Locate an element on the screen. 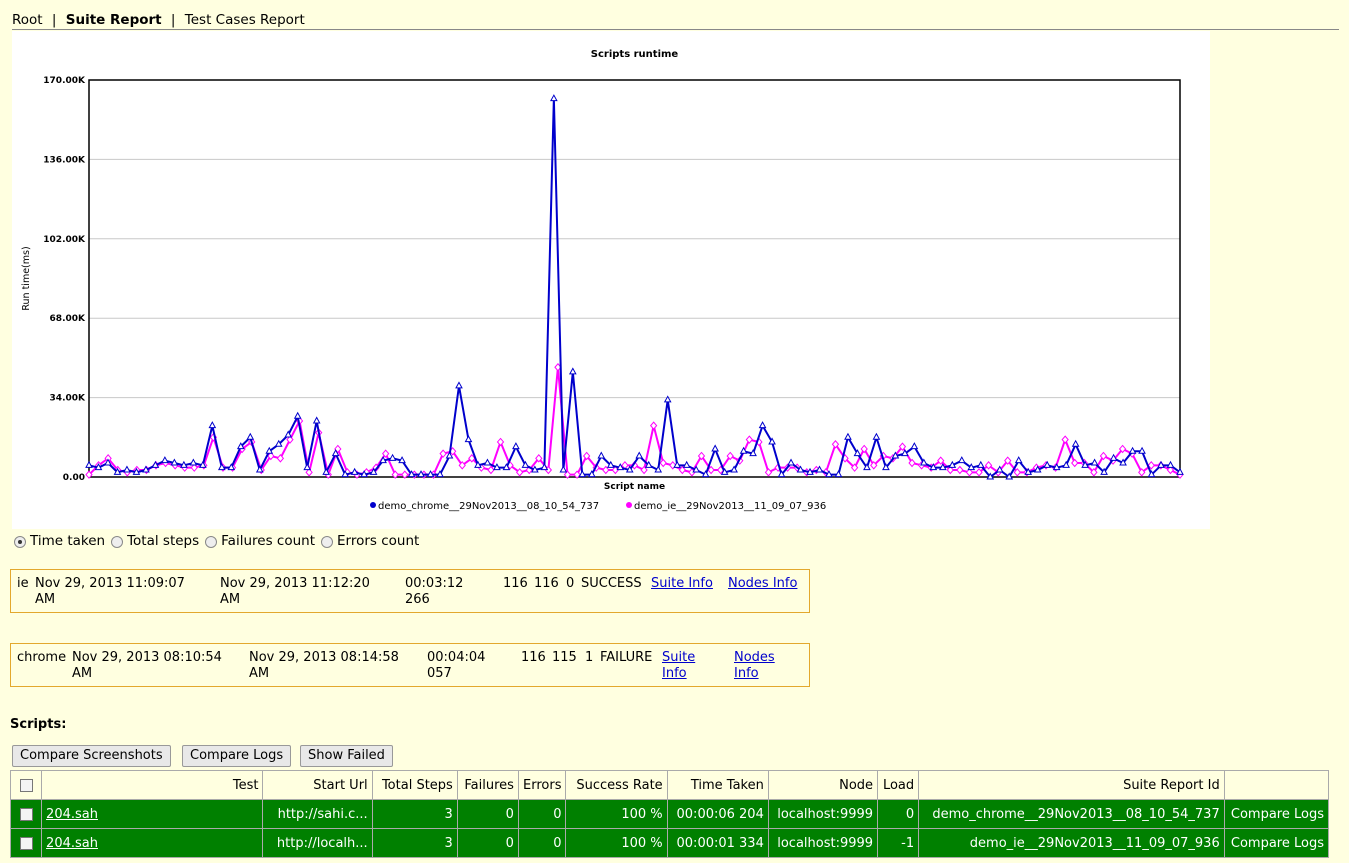  header-load: Load is located at coordinates (898, 785).